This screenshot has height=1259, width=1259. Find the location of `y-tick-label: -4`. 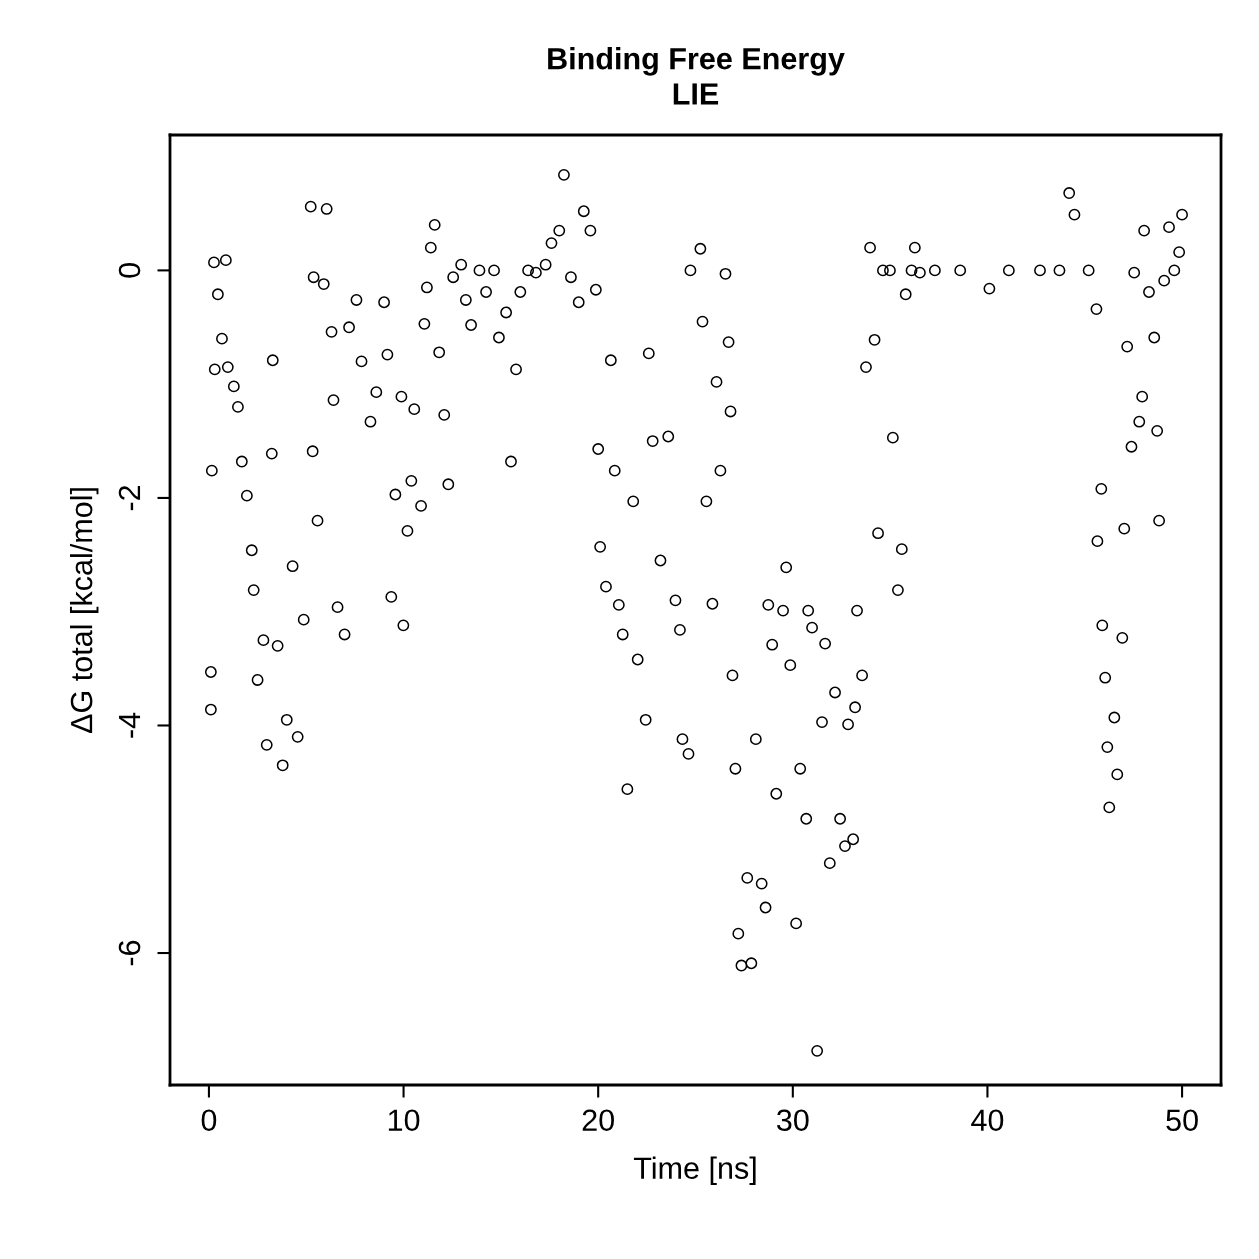

y-tick-label: -4 is located at coordinates (130, 725).